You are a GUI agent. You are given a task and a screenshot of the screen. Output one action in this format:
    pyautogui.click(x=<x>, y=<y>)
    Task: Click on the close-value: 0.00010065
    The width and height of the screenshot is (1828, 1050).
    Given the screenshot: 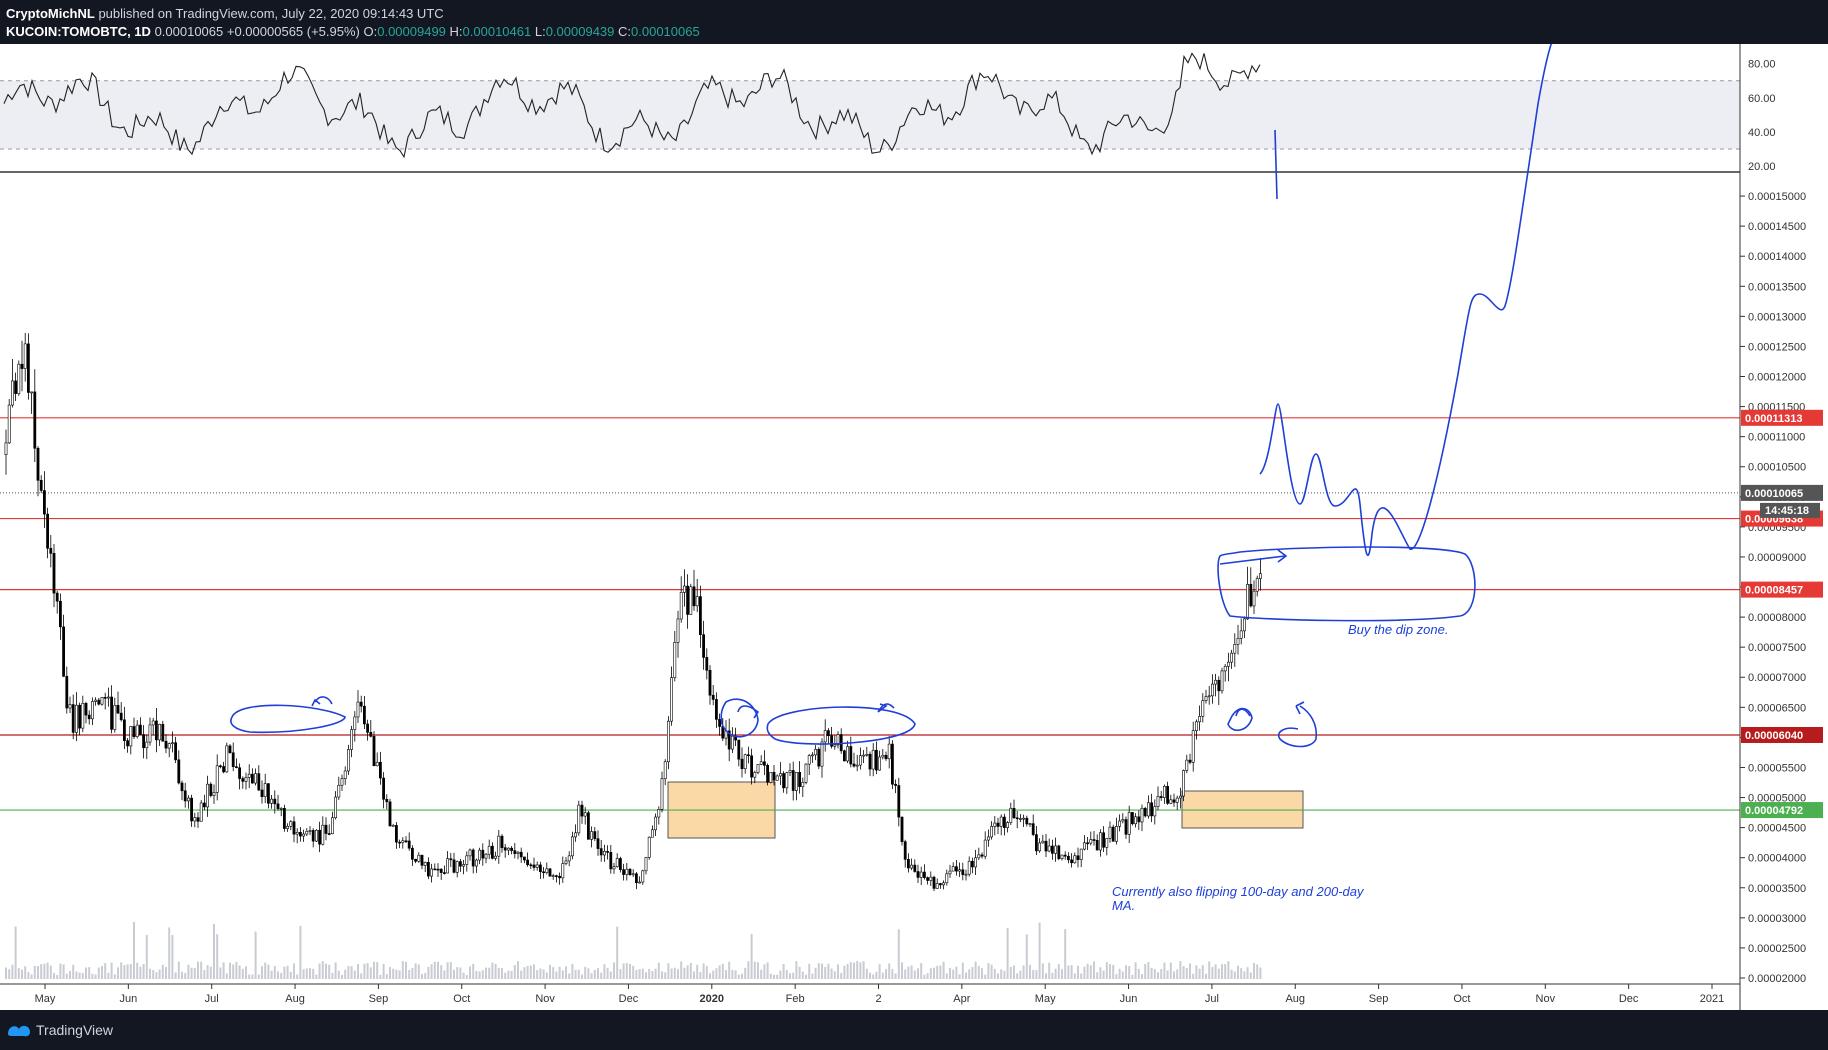 What is the action you would take?
    pyautogui.click(x=665, y=31)
    